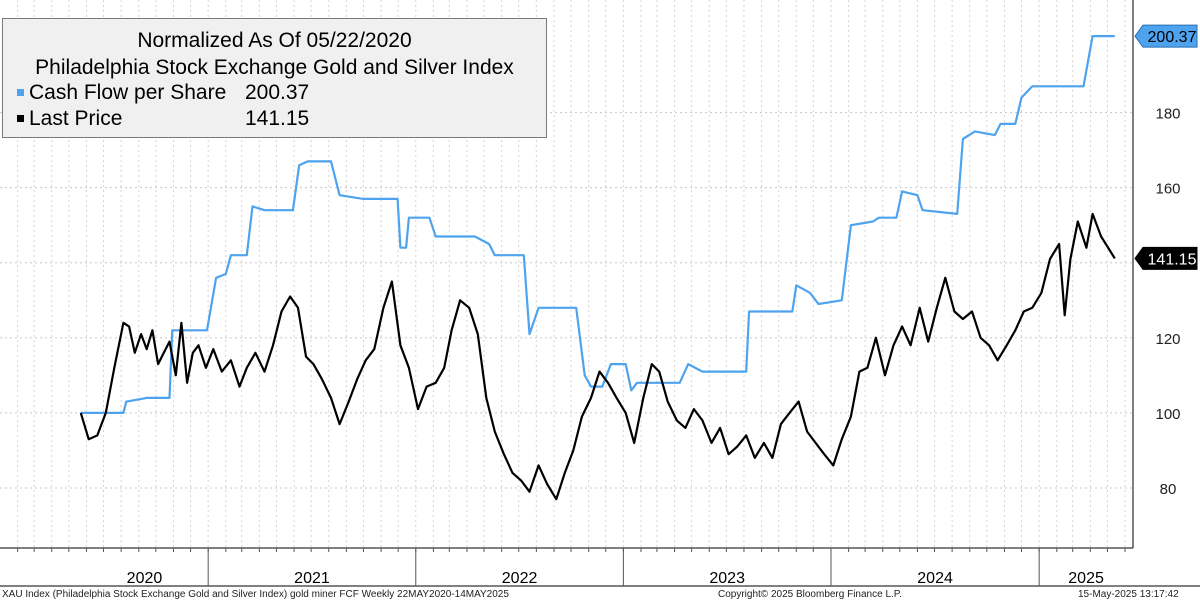  I want to click on last-value-tag-last-price, so click(1166, 258).